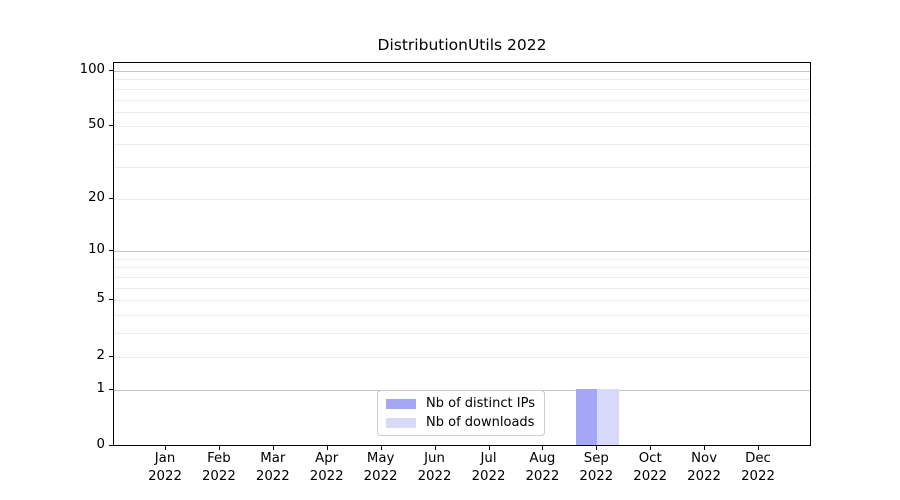 This screenshot has width=900, height=500. What do you see at coordinates (165, 467) in the screenshot?
I see `x-tick-label: Jan 2022` at bounding box center [165, 467].